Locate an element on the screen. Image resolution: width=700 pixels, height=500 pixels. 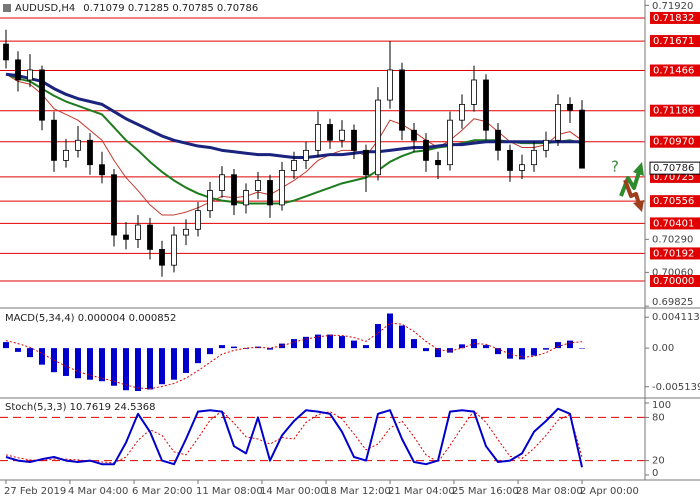
y-tick-label: 0.00 is located at coordinates (663, 348).